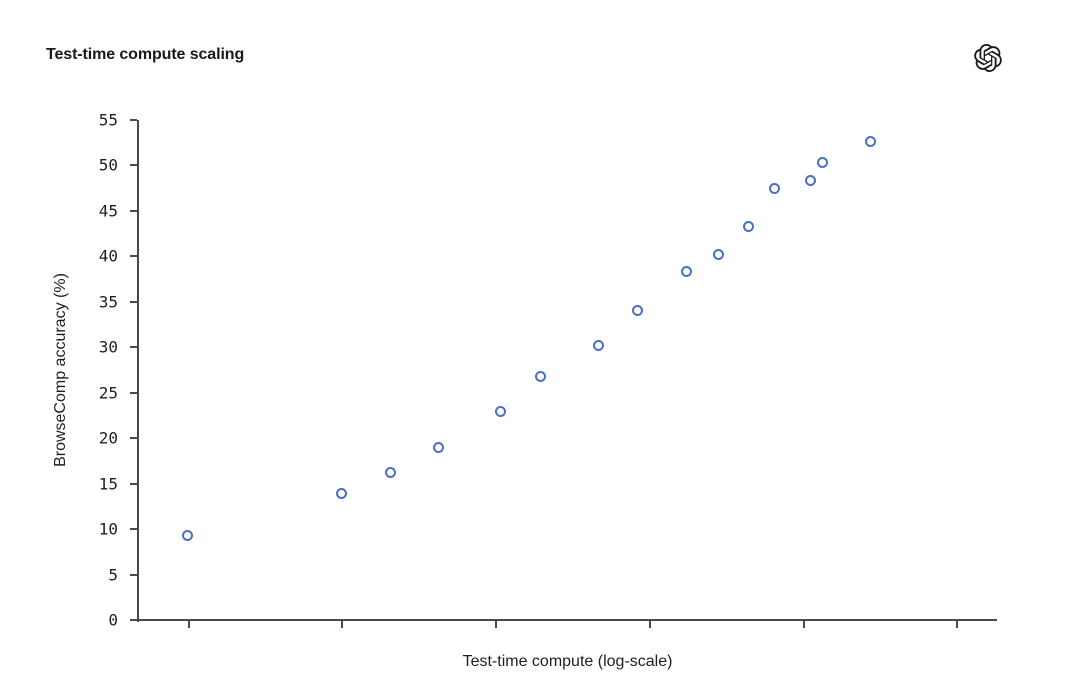 The height and width of the screenshot is (693, 1080). Describe the element at coordinates (108, 438) in the screenshot. I see `y-tick-label: 20` at that location.